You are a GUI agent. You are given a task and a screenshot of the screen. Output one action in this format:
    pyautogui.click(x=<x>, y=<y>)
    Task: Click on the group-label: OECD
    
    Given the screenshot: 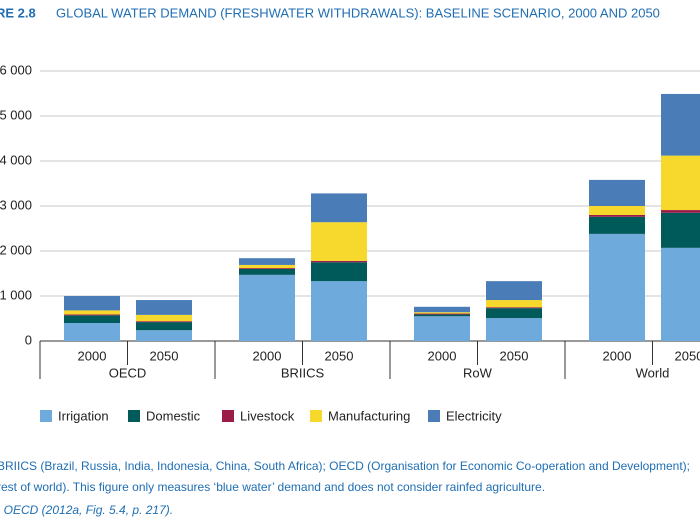 What is the action you would take?
    pyautogui.click(x=128, y=372)
    